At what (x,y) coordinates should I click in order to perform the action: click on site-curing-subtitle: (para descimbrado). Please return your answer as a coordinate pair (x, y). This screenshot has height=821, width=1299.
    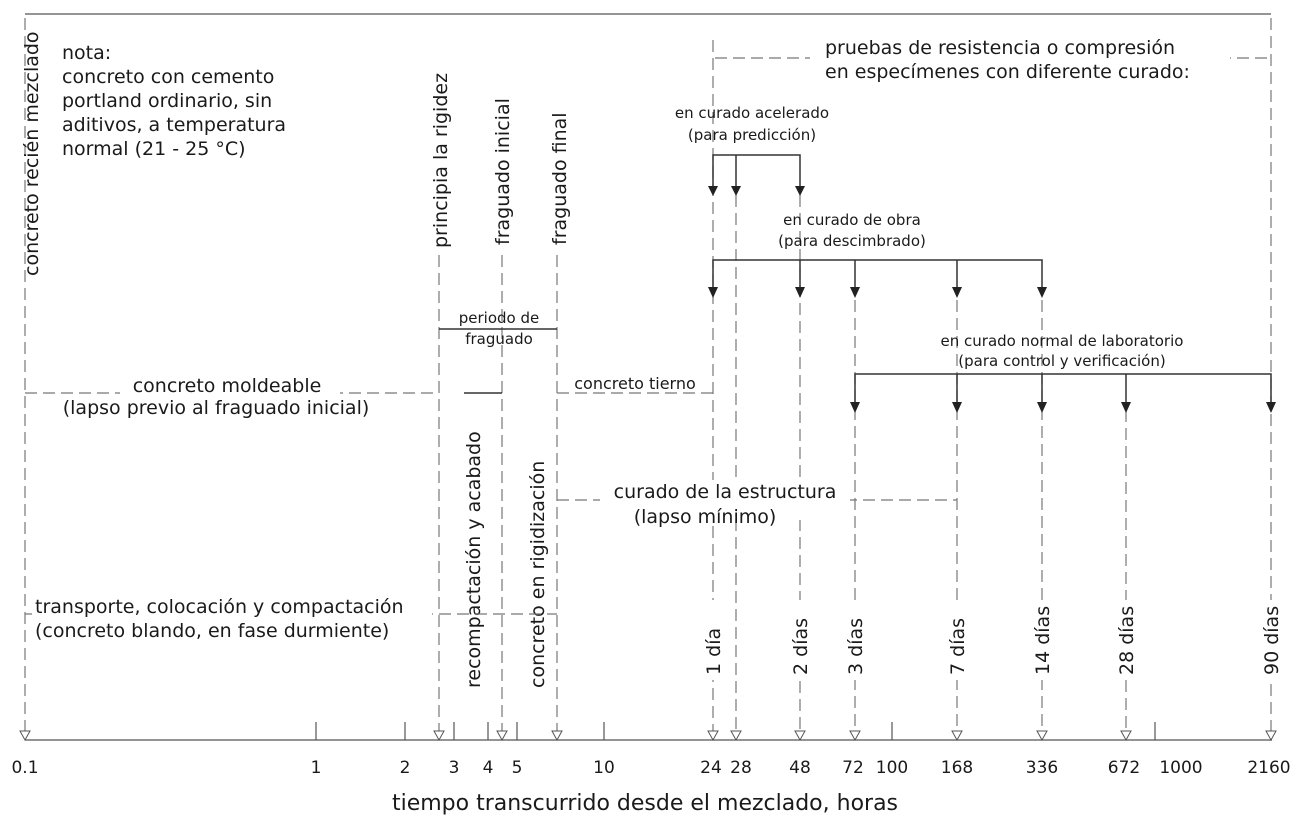
    Looking at the image, I should click on (852, 241).